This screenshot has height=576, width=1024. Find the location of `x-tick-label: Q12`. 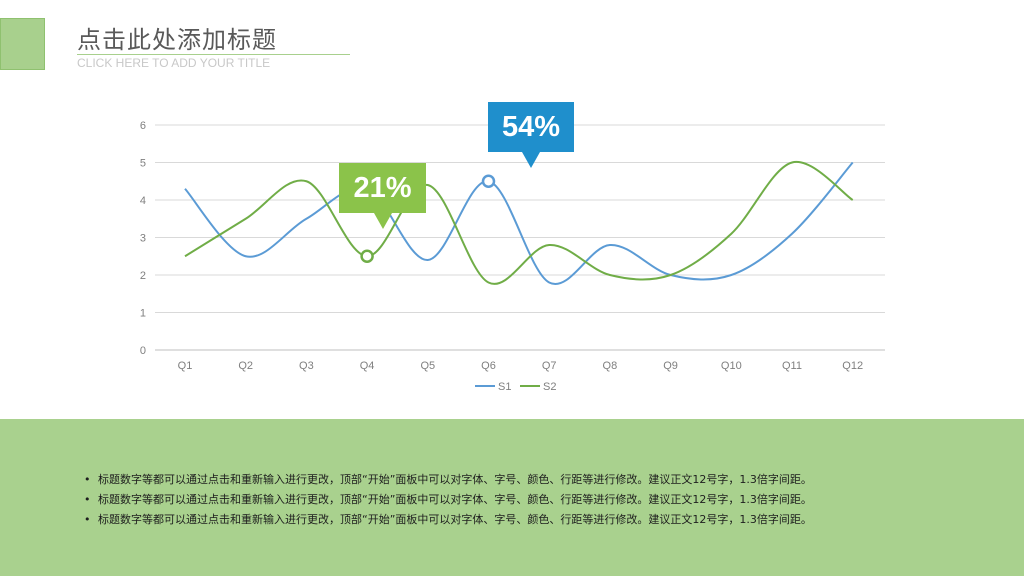

x-tick-label: Q12 is located at coordinates (852, 366).